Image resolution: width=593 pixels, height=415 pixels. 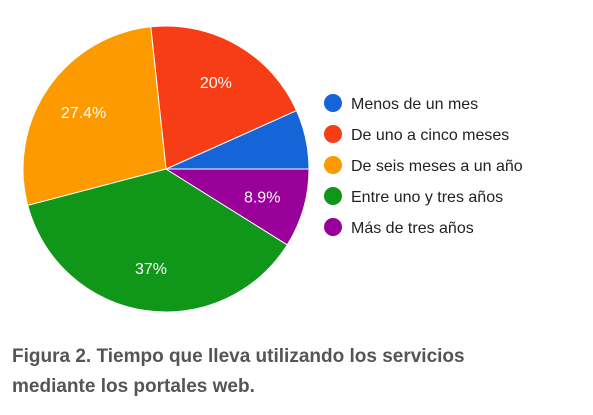 What do you see at coordinates (333, 165) in the screenshot?
I see `legend-marker-de-seis-meses-a-un-ano` at bounding box center [333, 165].